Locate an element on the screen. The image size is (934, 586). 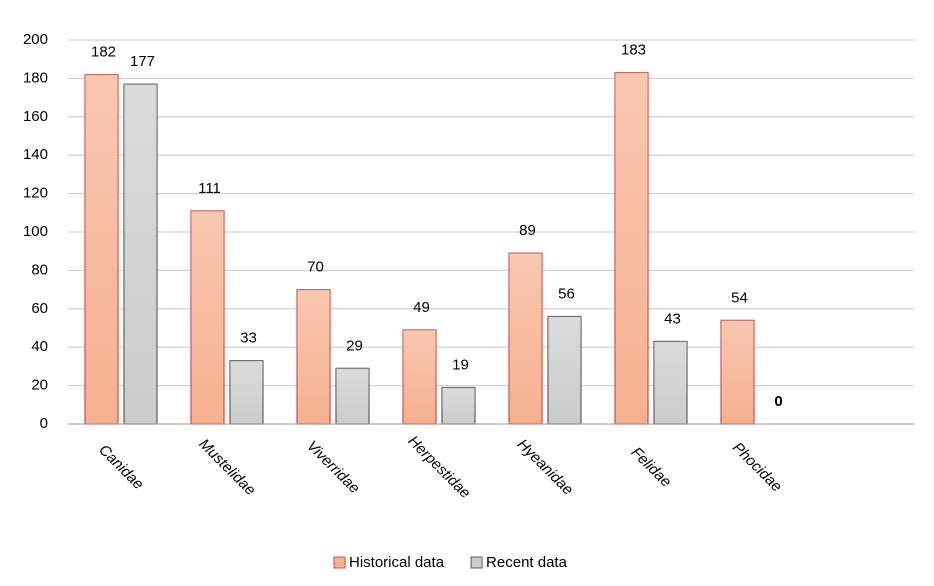
value-label: 111 is located at coordinates (209, 188).